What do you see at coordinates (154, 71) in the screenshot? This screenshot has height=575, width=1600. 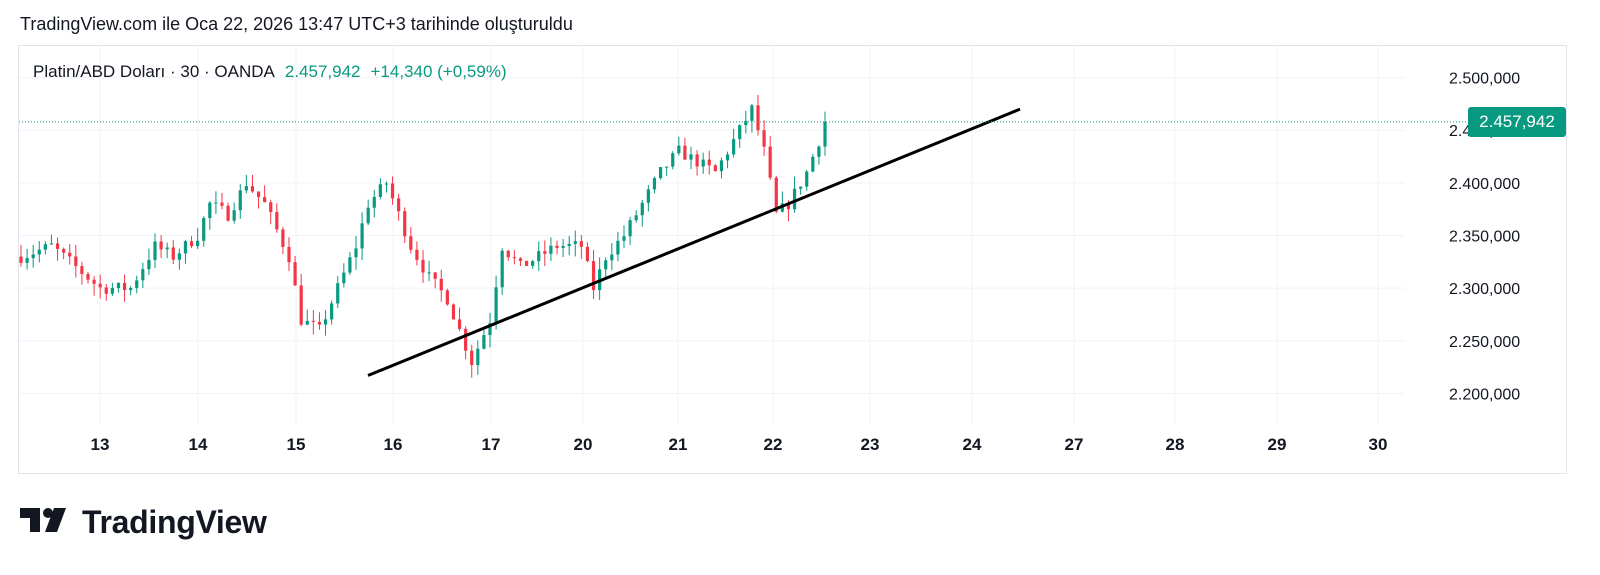 I see `symbol-label: Platin/ABD Doları · 30 · OANDA` at bounding box center [154, 71].